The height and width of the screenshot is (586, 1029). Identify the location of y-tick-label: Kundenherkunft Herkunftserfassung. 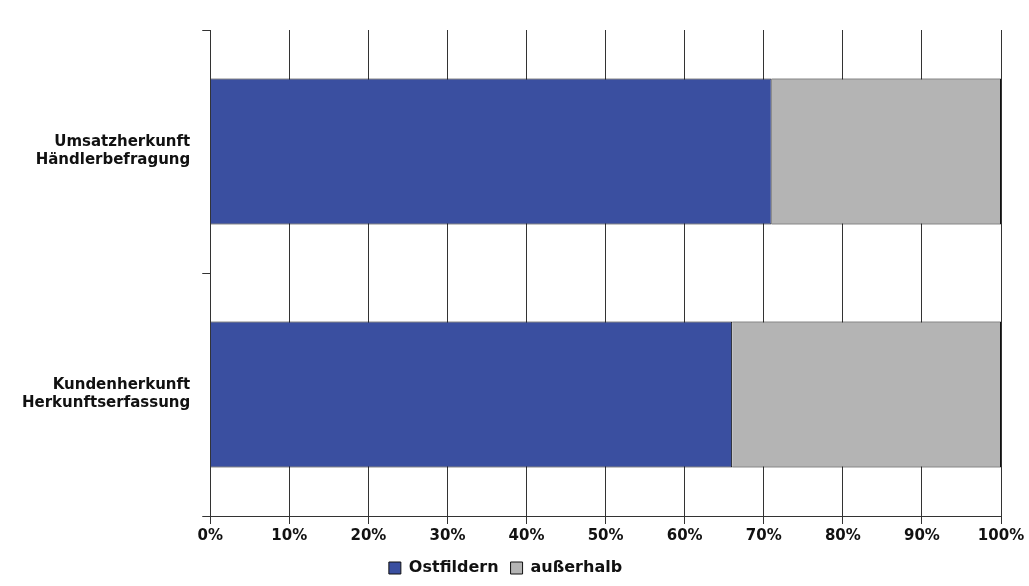
(106, 393).